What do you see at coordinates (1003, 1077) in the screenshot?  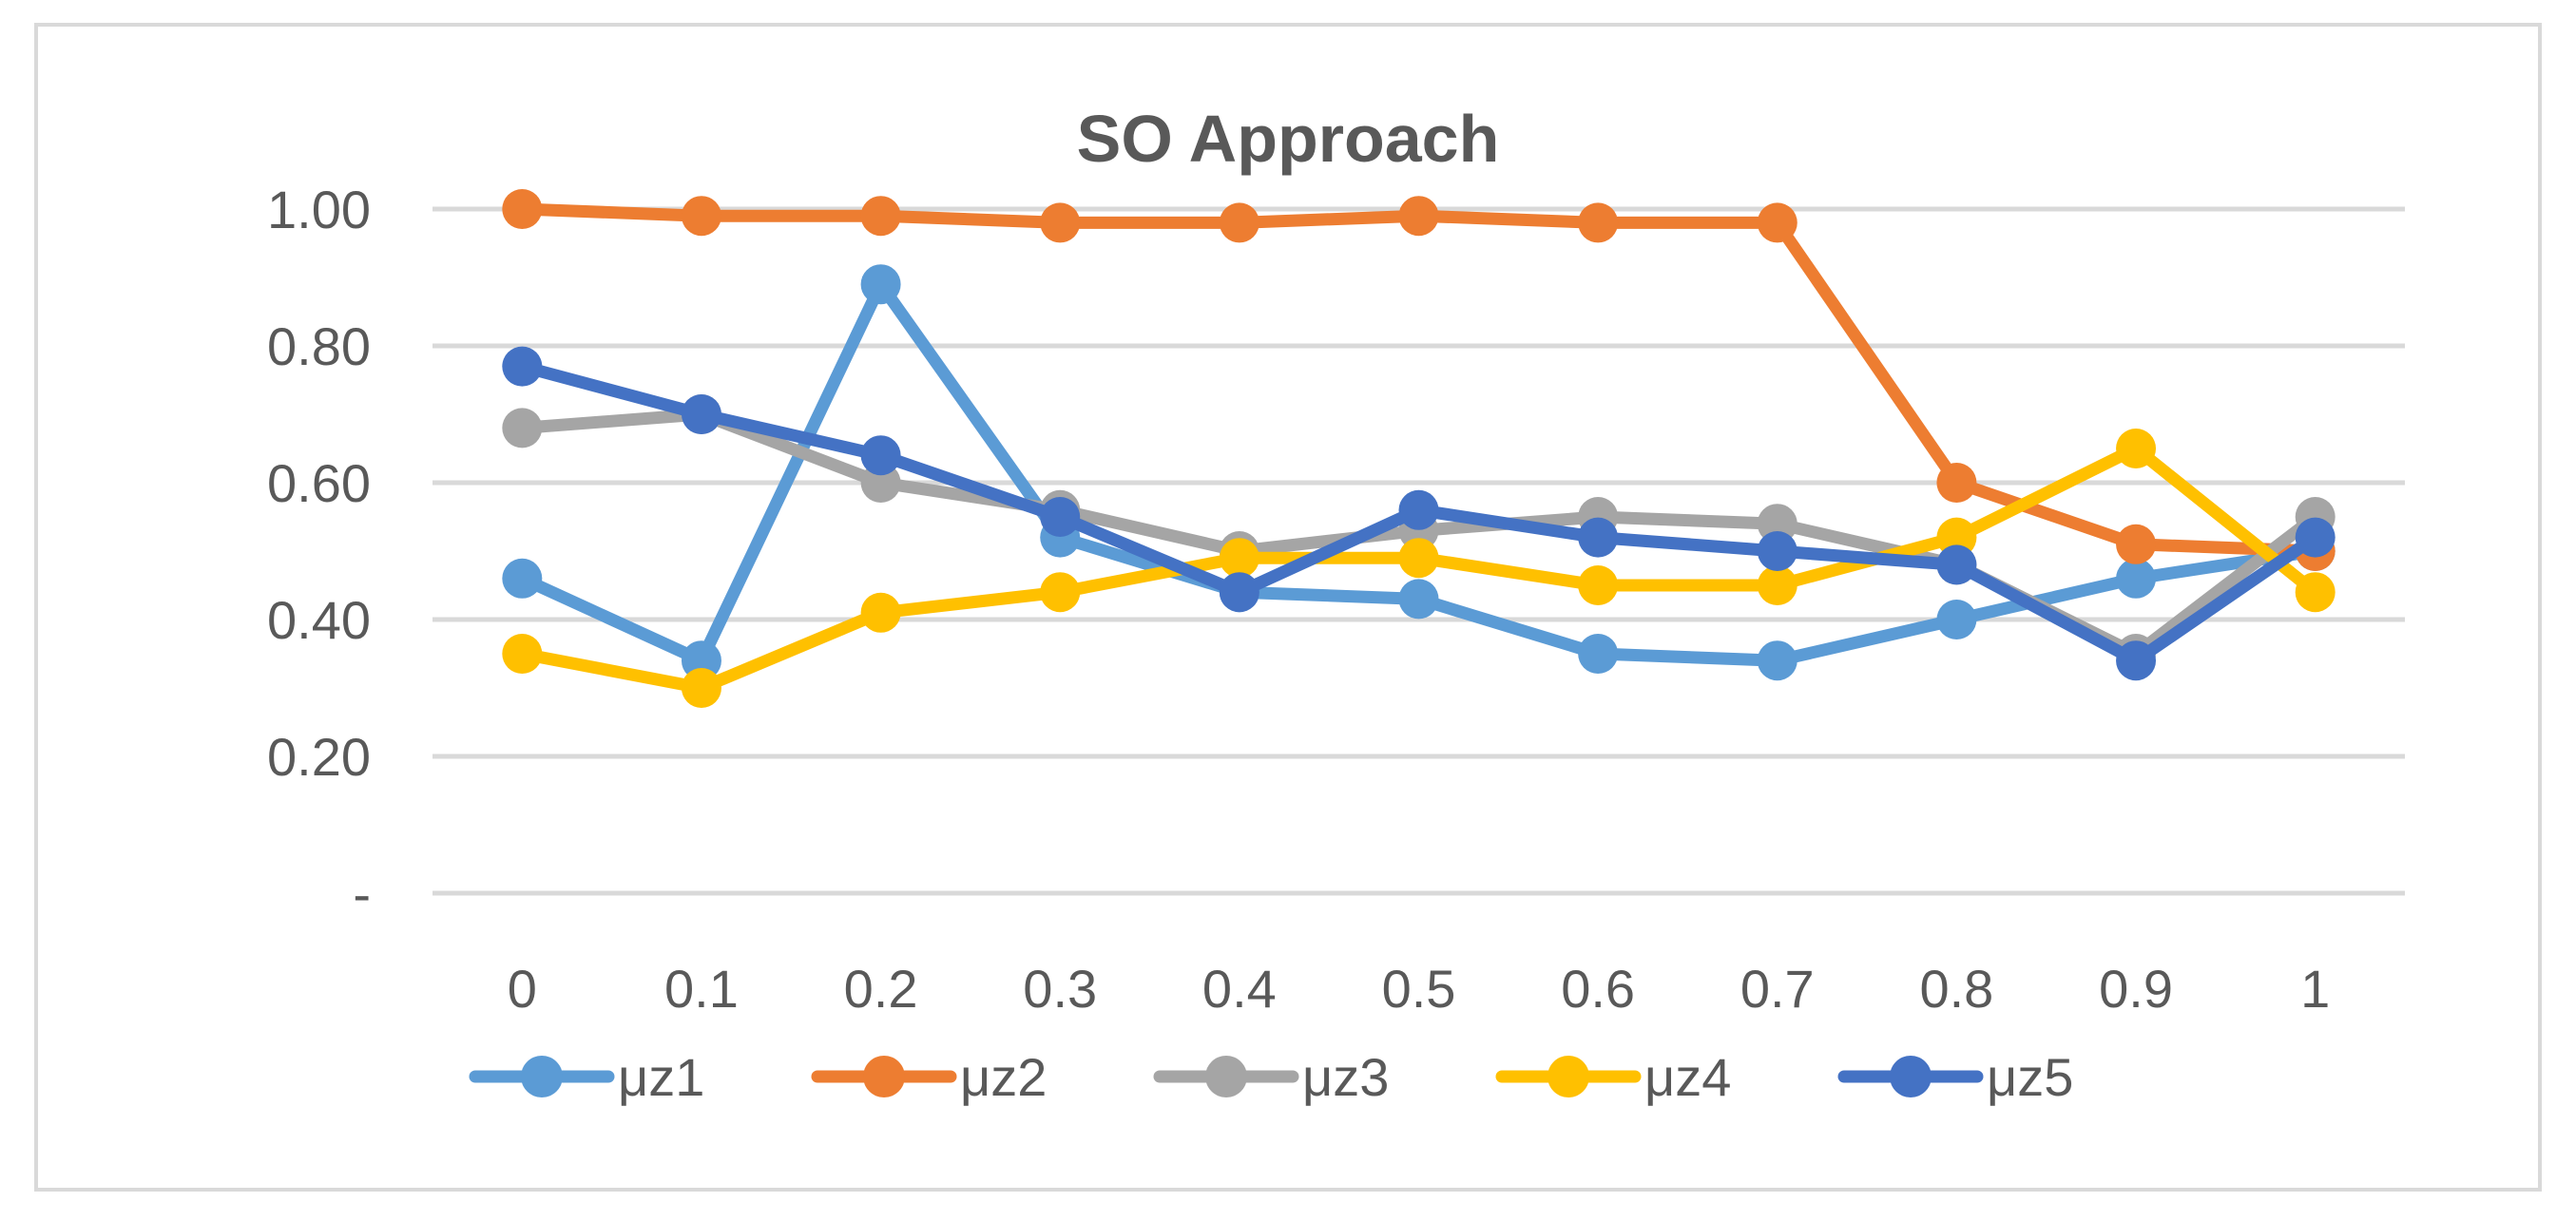 I see `legend-label: μz2` at bounding box center [1003, 1077].